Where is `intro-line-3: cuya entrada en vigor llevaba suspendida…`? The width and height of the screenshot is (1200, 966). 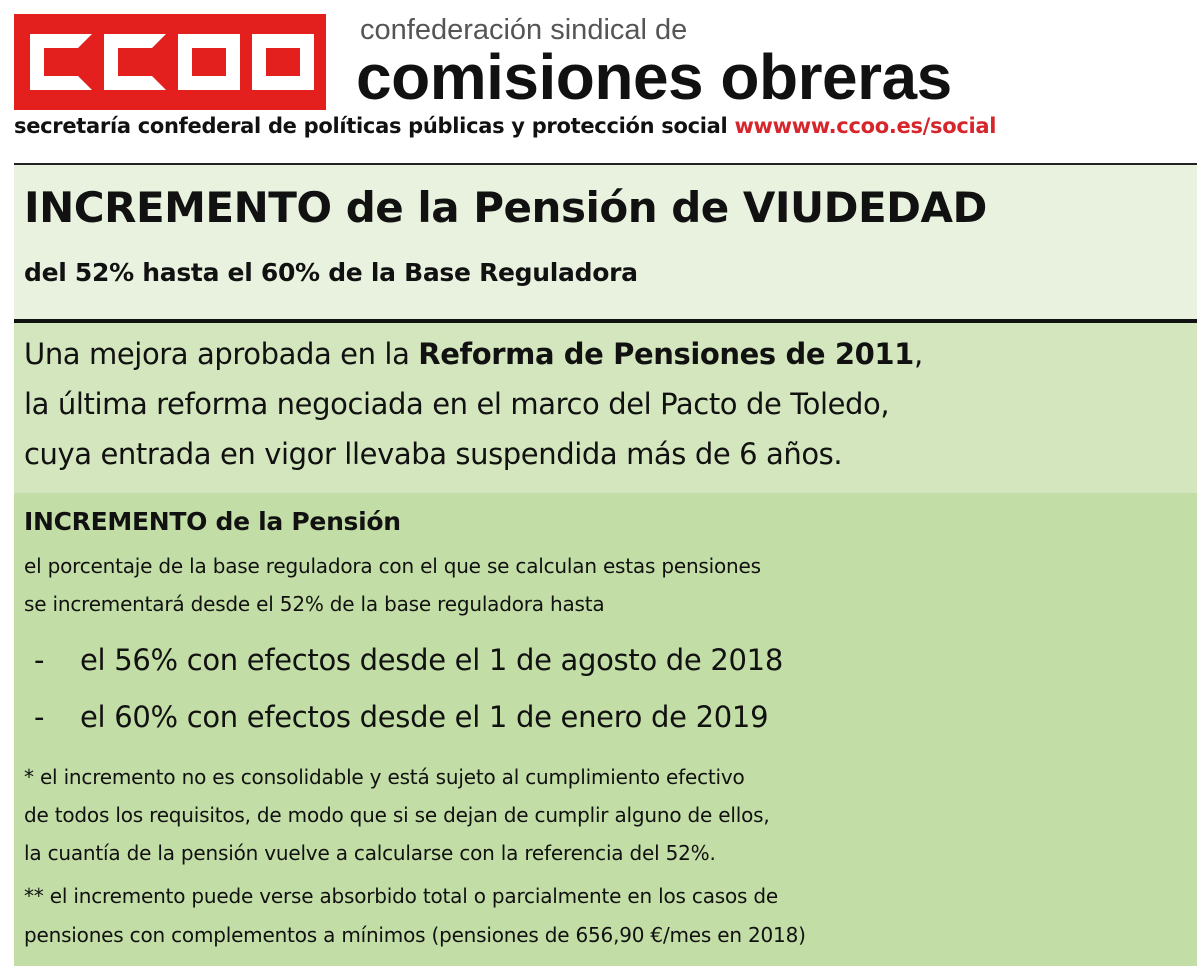 intro-line-3: cuya entrada en vigor llevaba suspendida… is located at coordinates (433, 454).